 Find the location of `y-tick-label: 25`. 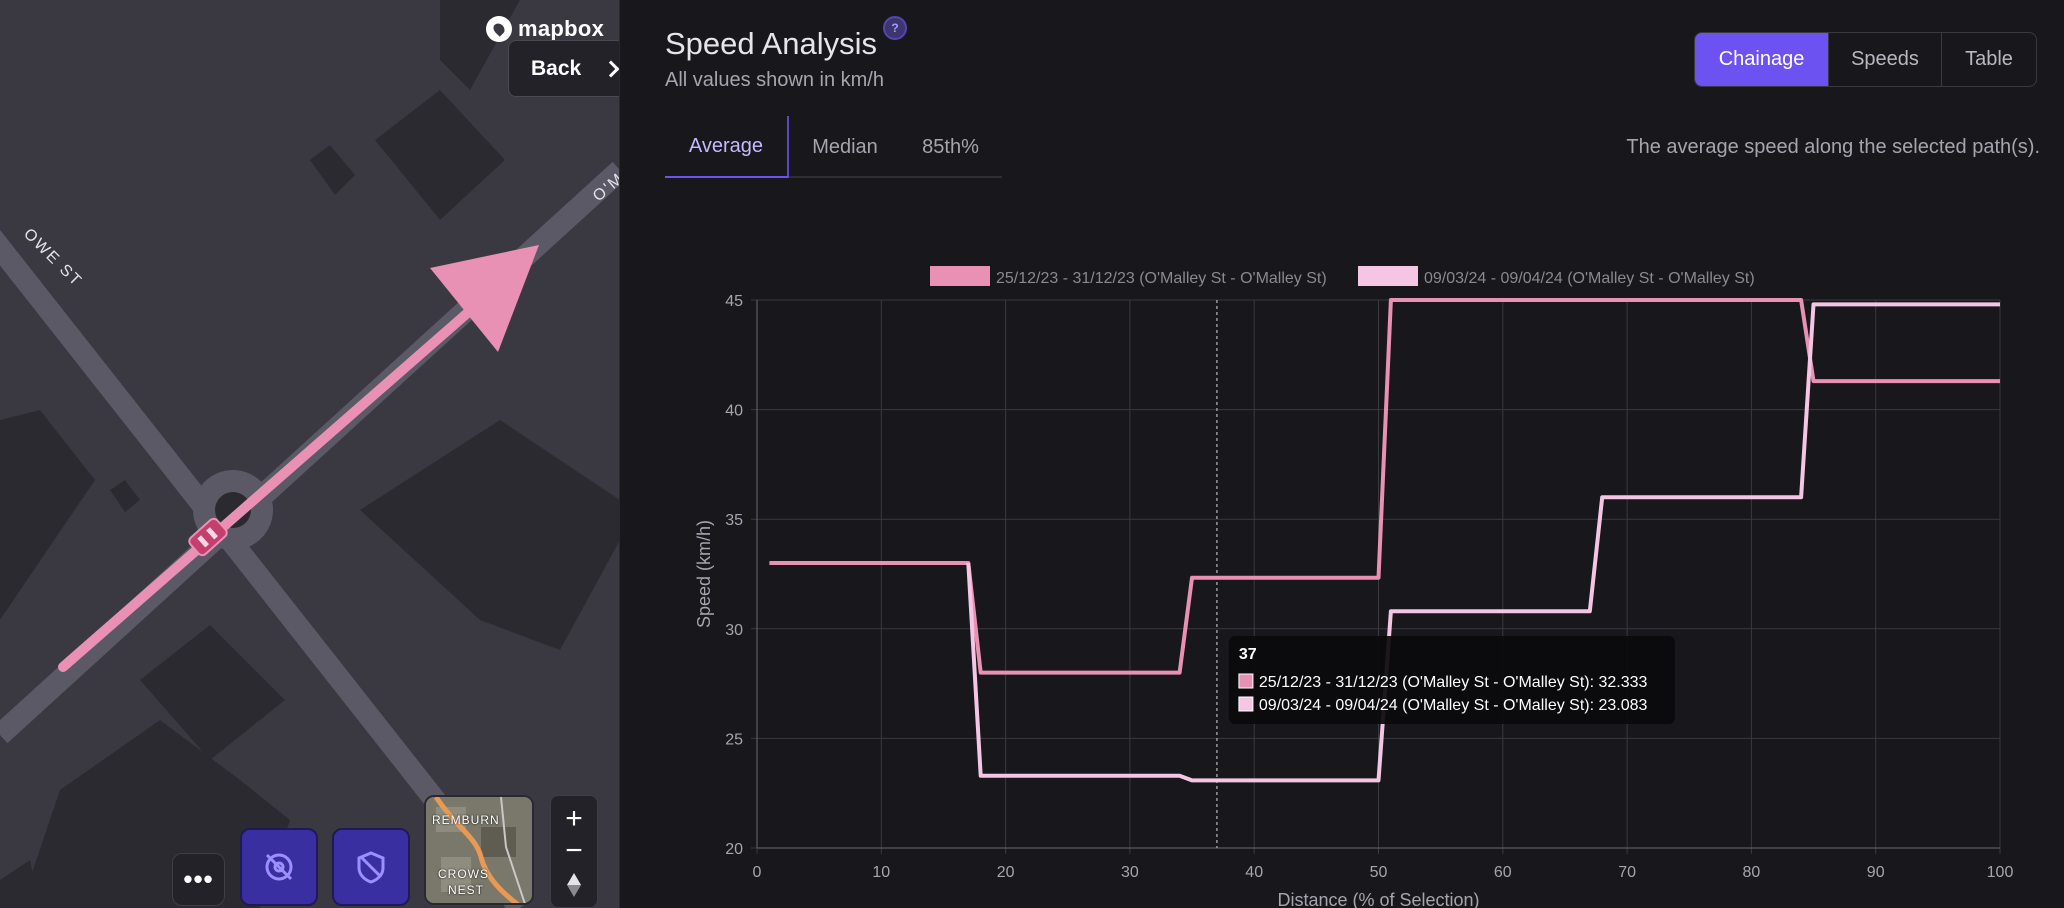

y-tick-label: 25 is located at coordinates (734, 739).